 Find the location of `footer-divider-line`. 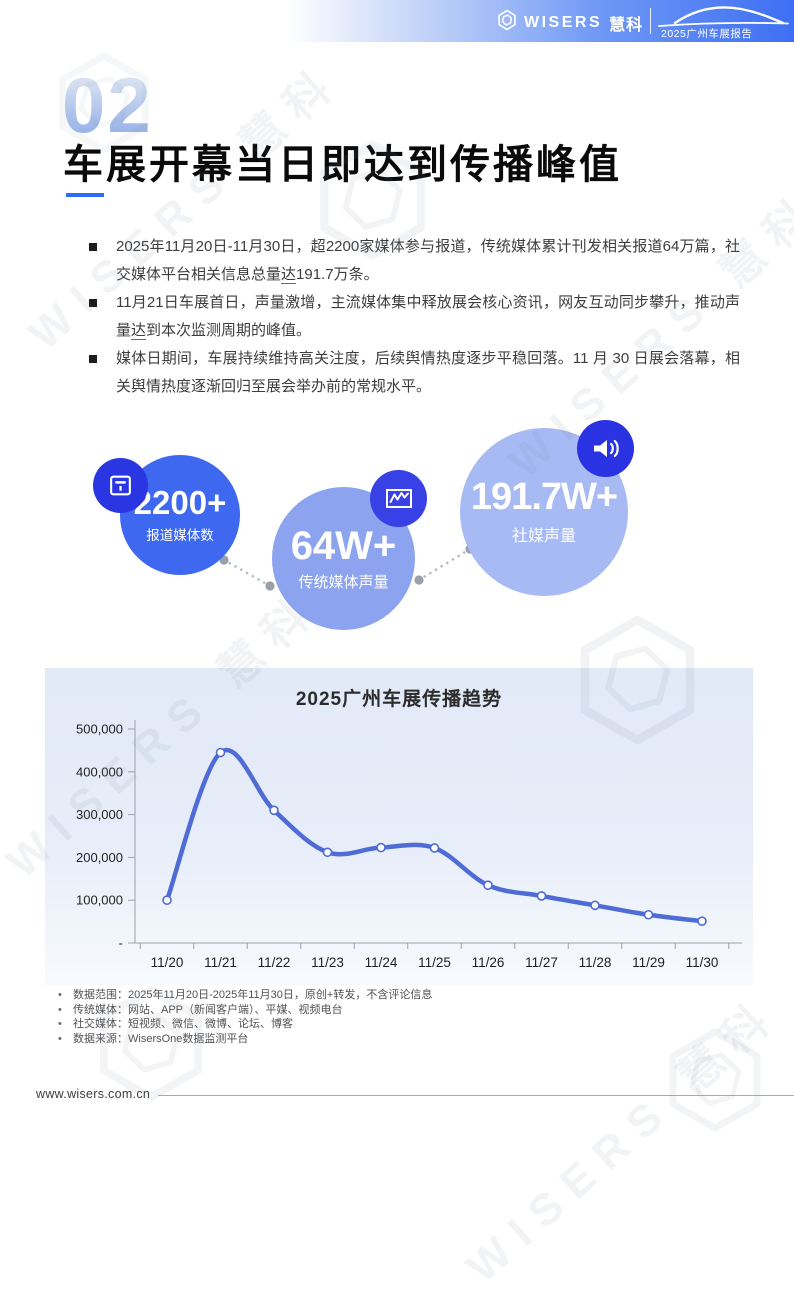

footer-divider-line is located at coordinates (476, 1095).